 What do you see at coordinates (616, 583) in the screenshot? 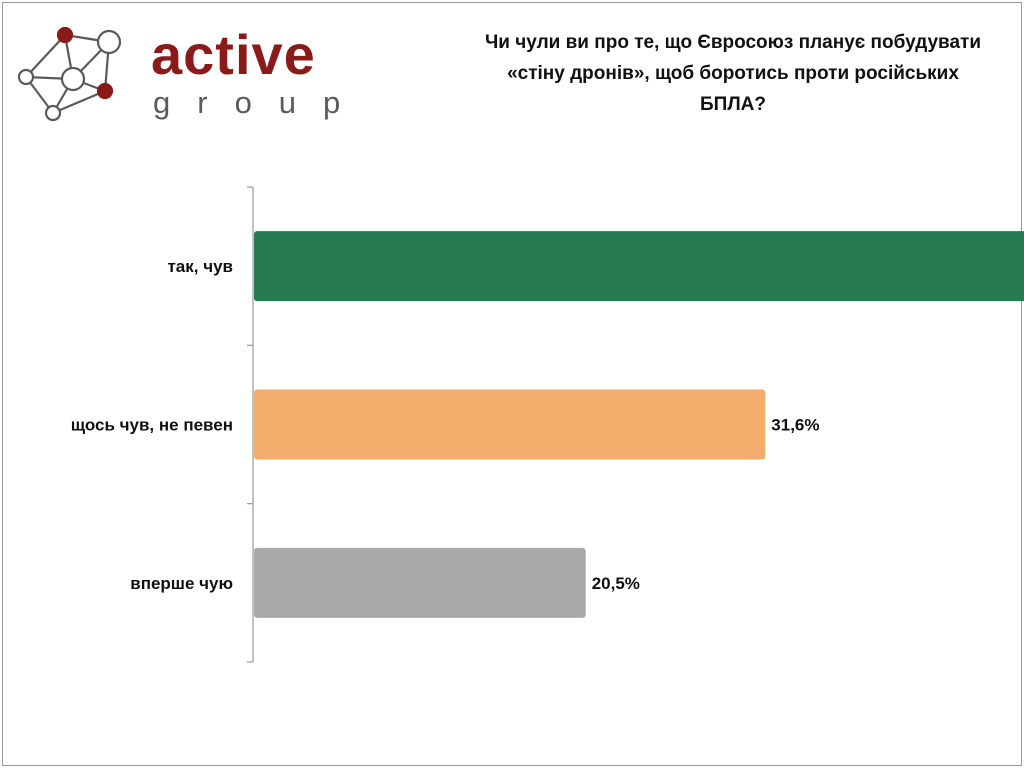
I see `data-label: 20,5%` at bounding box center [616, 583].